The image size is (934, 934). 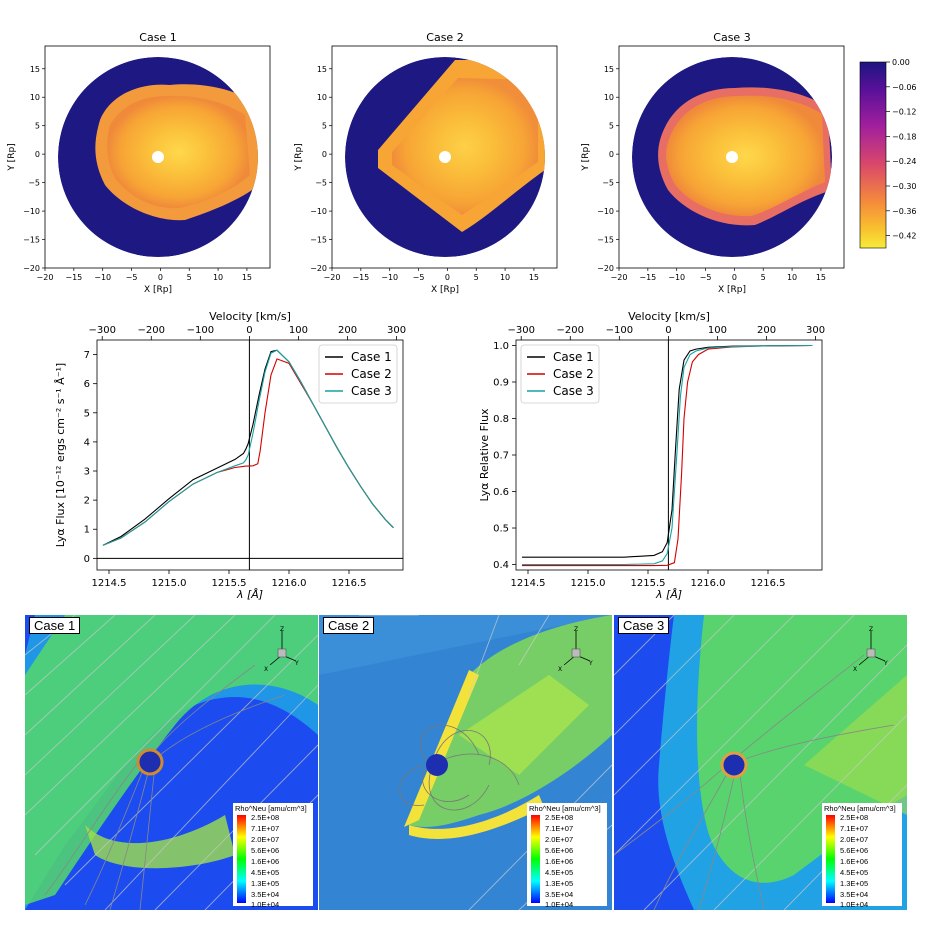 What do you see at coordinates (349, 625) in the screenshot?
I see `simulation-label: Case 2` at bounding box center [349, 625].